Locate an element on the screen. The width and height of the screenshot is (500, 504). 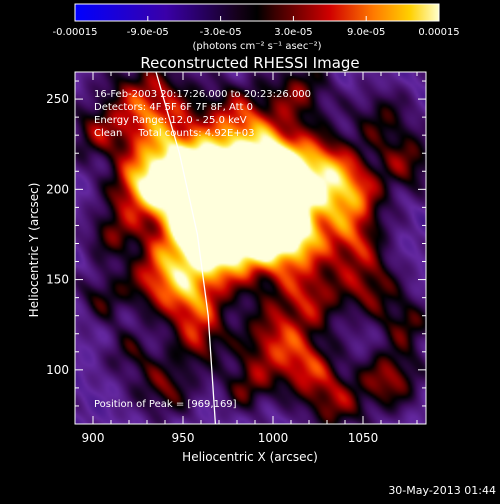
peak-position-label: Position of Peak = [969,169] is located at coordinates (165, 404).